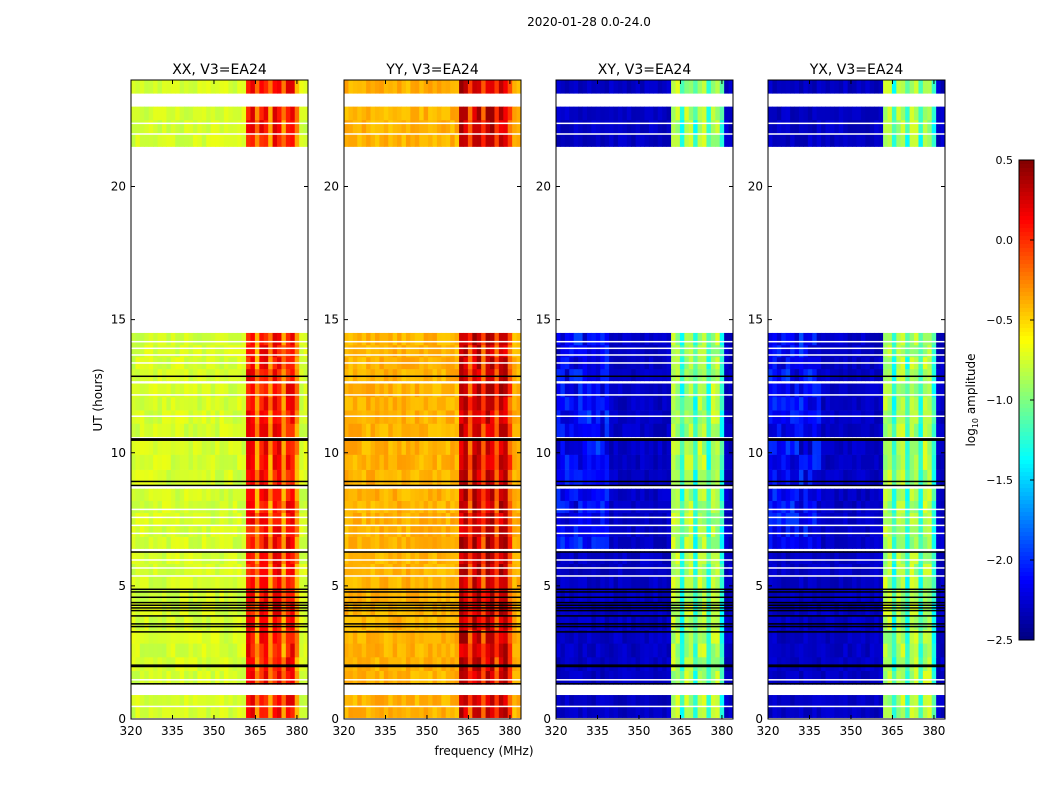  I want to click on y-tick-label: 10, so click(331, 453).